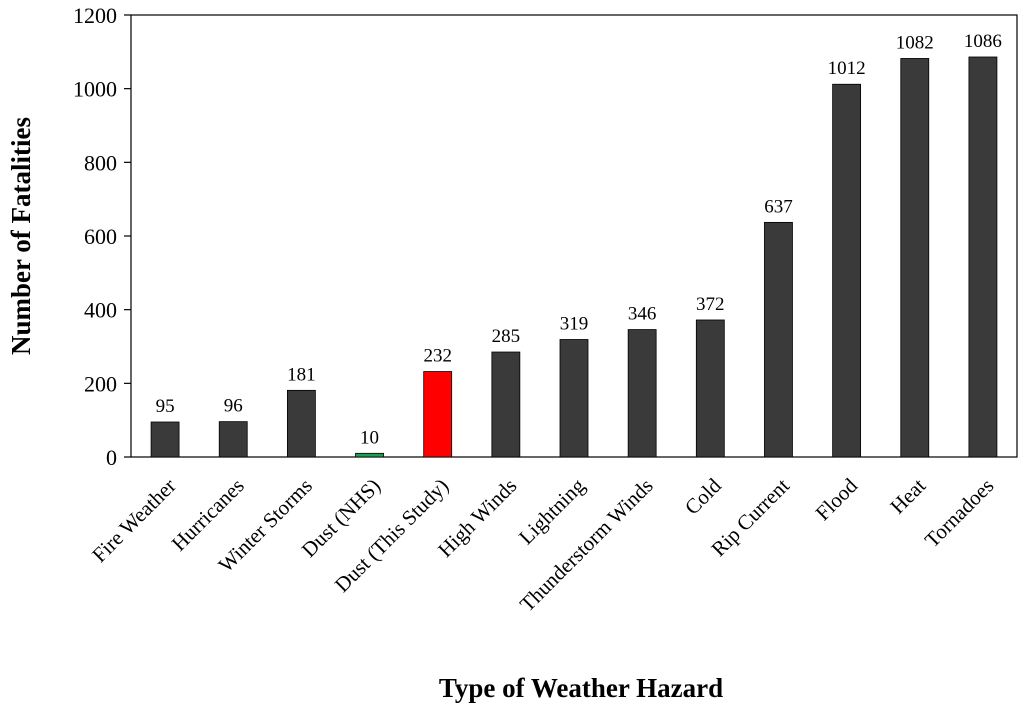 The width and height of the screenshot is (1024, 707). What do you see at coordinates (778, 206) in the screenshot?
I see `data-label: 637` at bounding box center [778, 206].